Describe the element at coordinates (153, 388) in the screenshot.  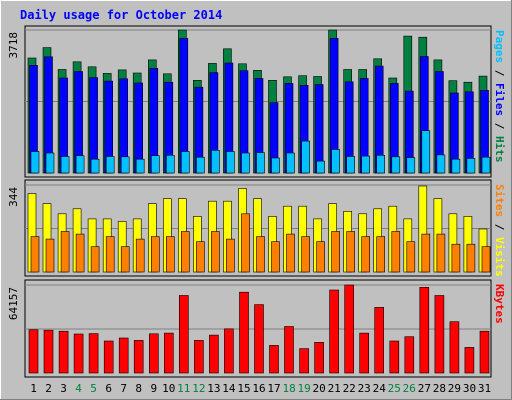
I see `day-label-9: 9` at that location.